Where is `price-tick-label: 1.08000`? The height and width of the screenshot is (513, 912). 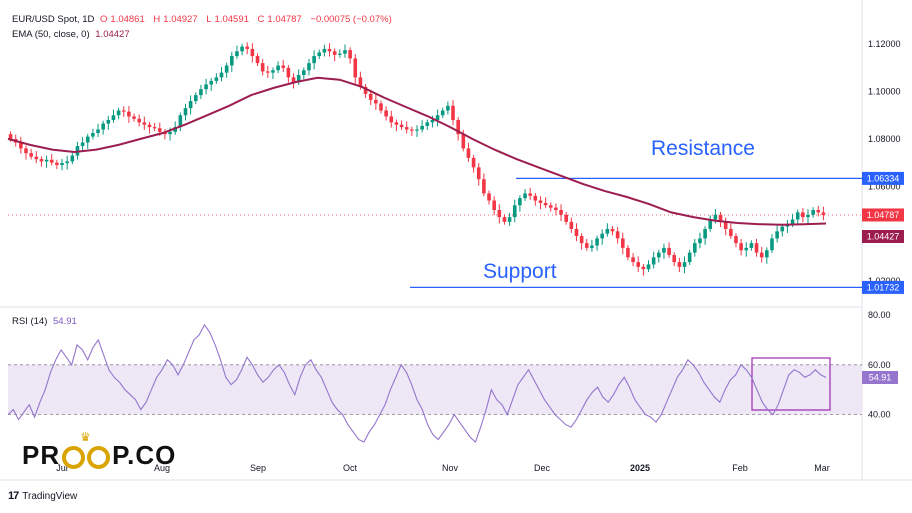
price-tick-label: 1.08000 is located at coordinates (884, 139).